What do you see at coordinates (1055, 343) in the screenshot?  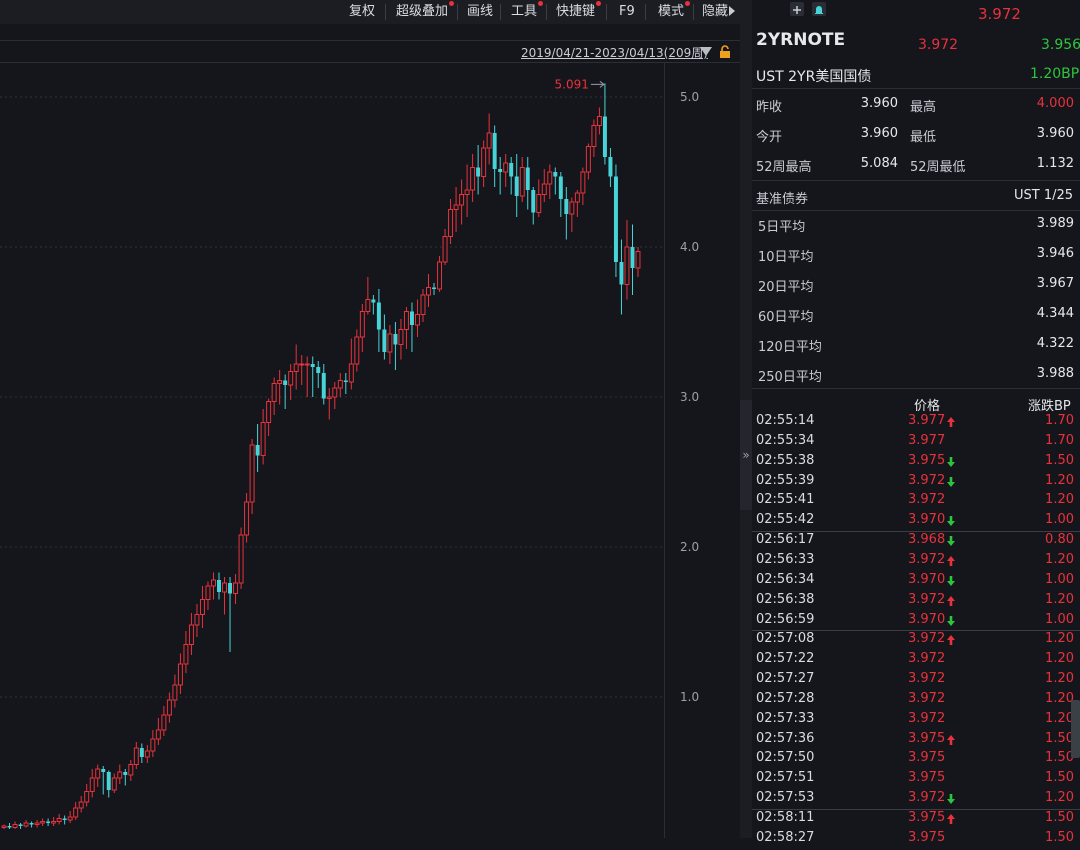 I see `average-value: 4.322` at bounding box center [1055, 343].